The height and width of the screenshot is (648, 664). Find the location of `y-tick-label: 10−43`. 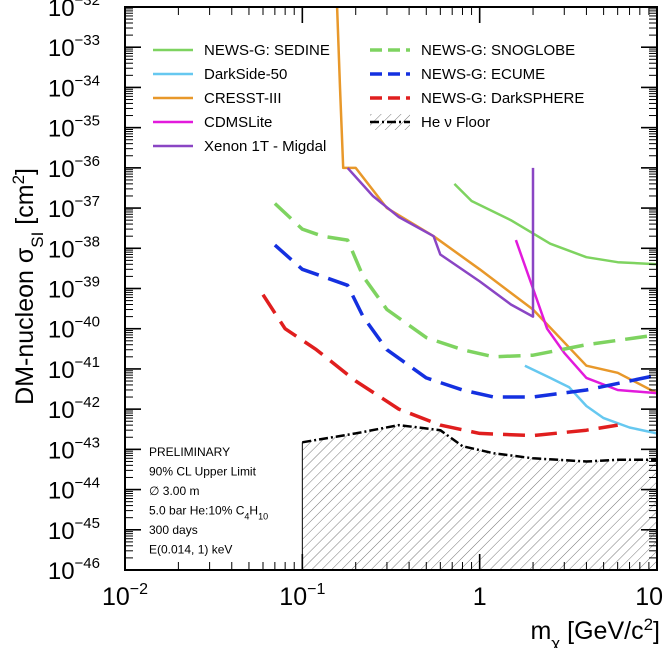

y-tick-label: 10−43 is located at coordinates (74, 449).